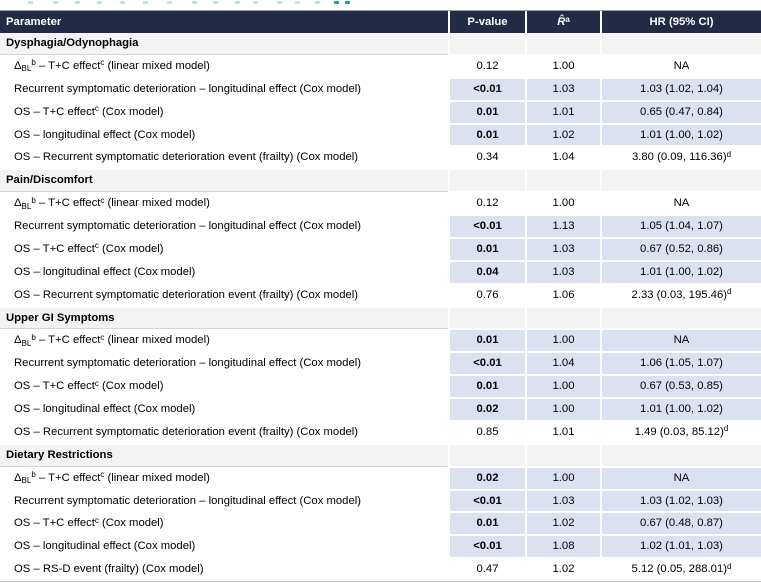 Image resolution: width=761 pixels, height=582 pixels. What do you see at coordinates (680, 525) in the screenshot?
I see `hr-cell: 0.67 (0.48, 0.87)` at bounding box center [680, 525].